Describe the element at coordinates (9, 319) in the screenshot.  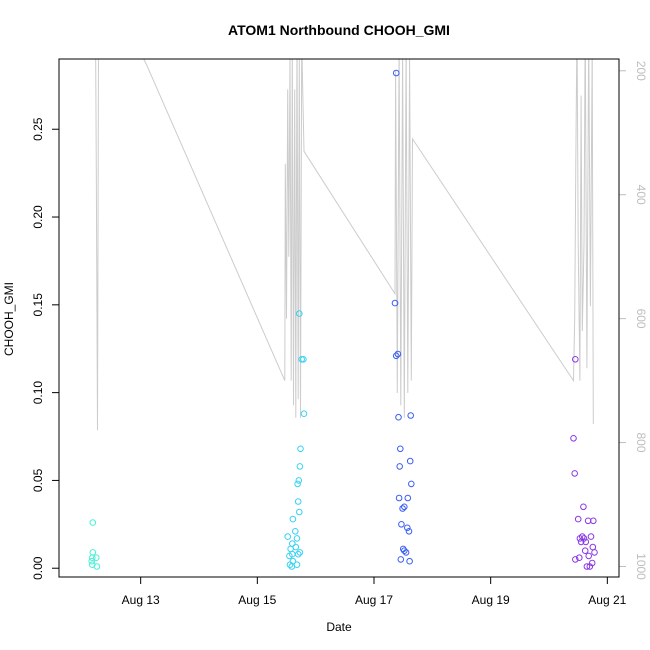
I see `y-axis-label: CHOOH_GMI` at that location.